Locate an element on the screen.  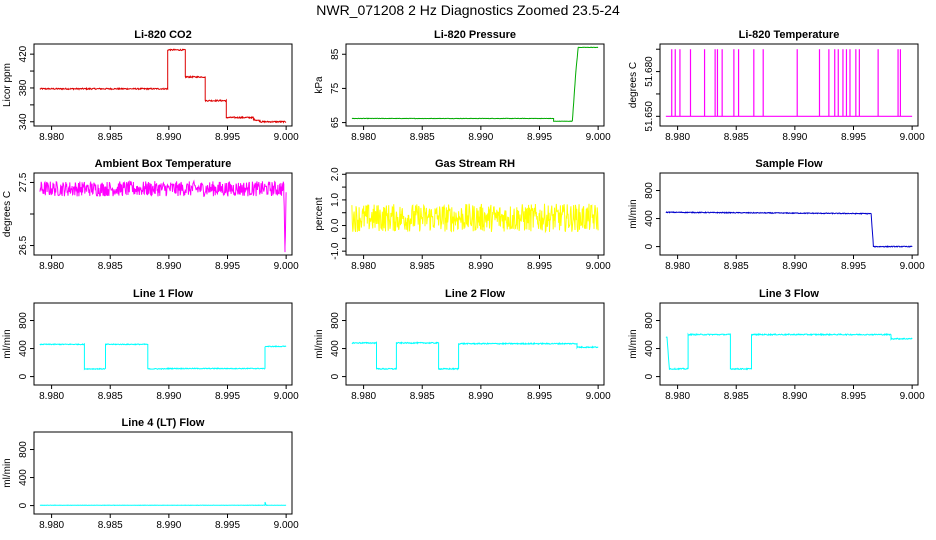
y-axis-label: kPa is located at coordinates (319, 85).